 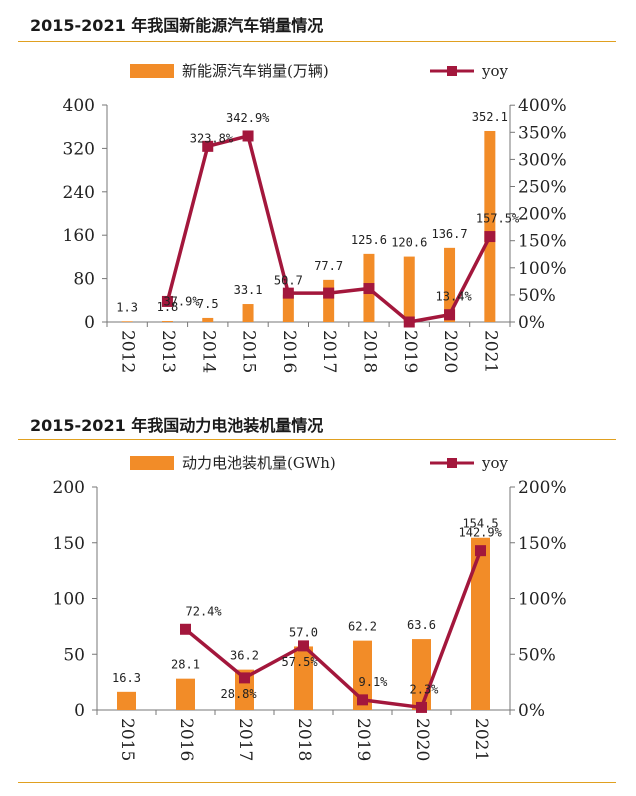 I want to click on right-tick-label: 250%, so click(x=542, y=188).